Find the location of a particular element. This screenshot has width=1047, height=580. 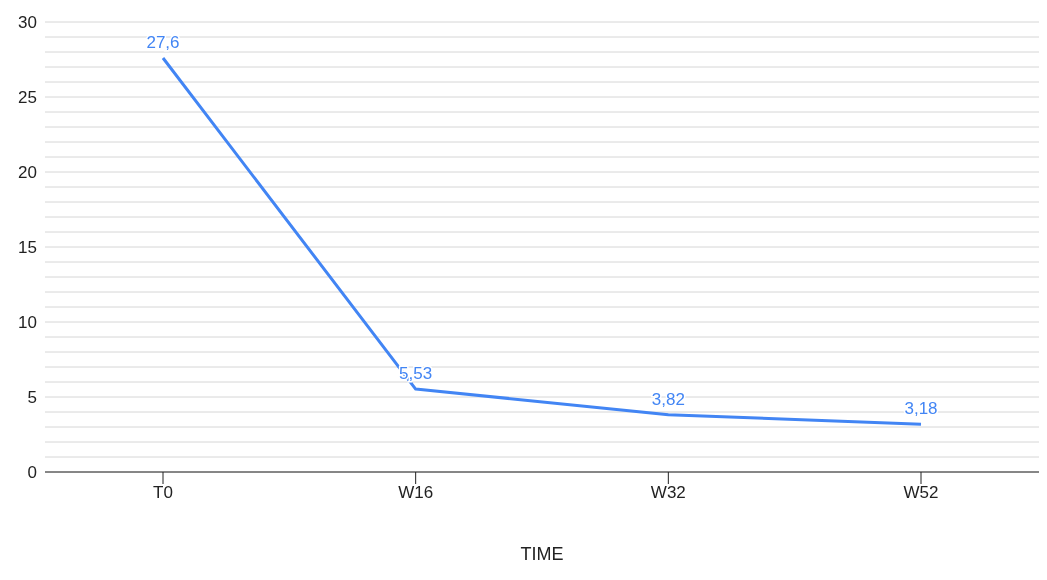

data-label: 27,6 is located at coordinates (163, 42).